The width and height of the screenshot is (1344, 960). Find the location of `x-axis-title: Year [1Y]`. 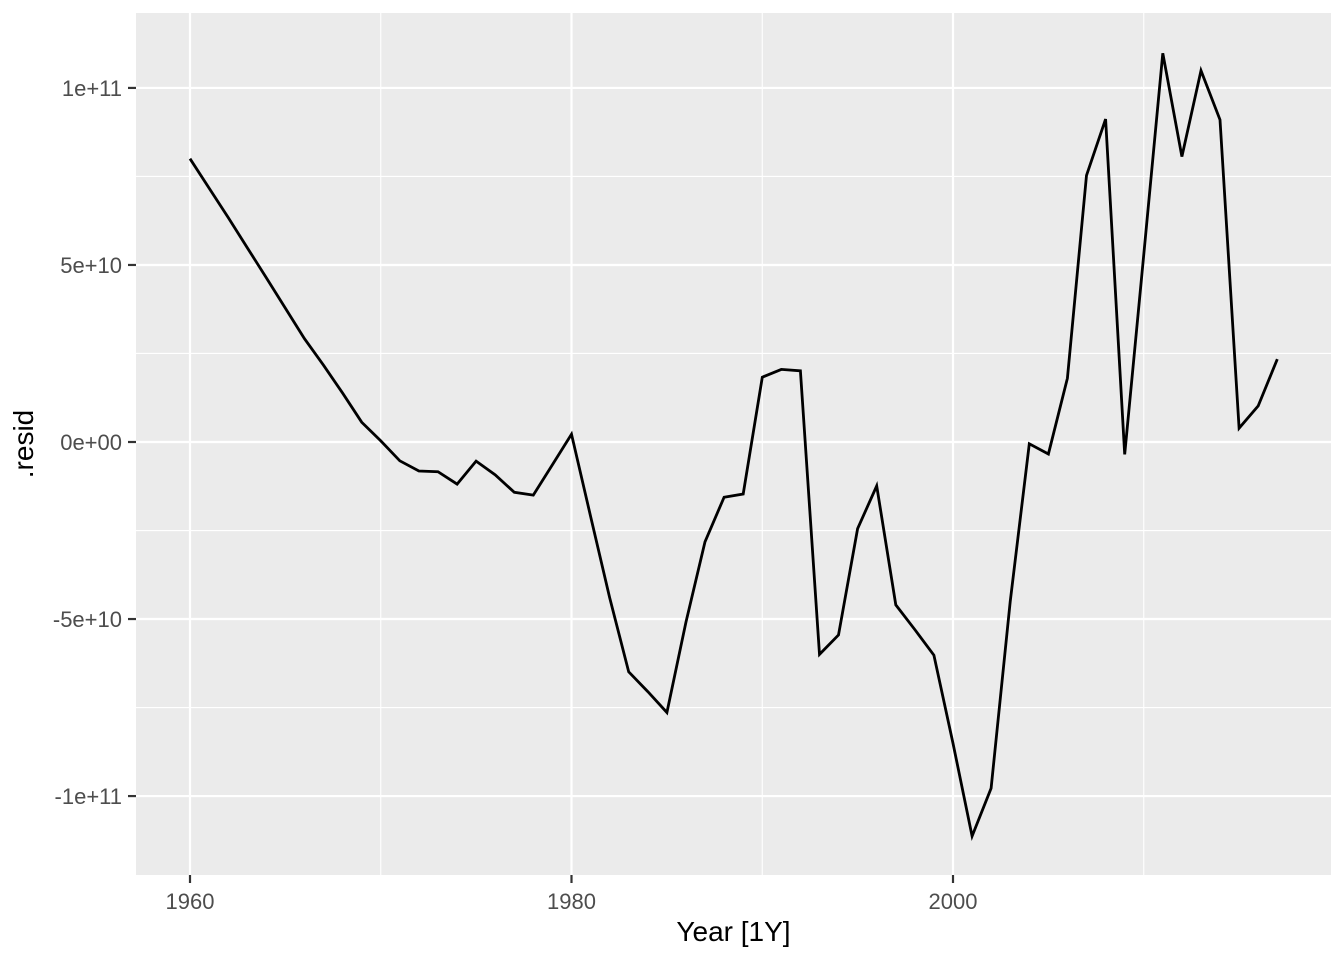

x-axis-title: Year [1Y] is located at coordinates (733, 931).